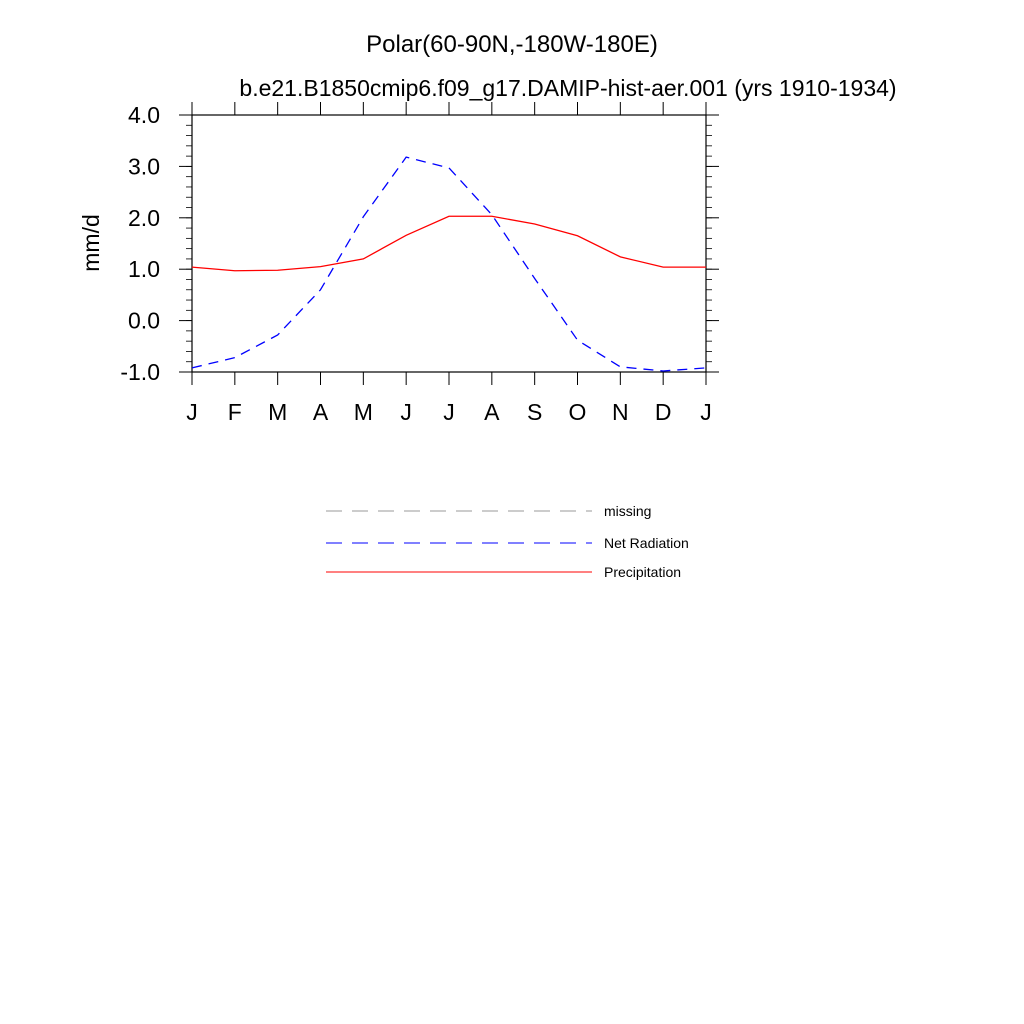 The width and height of the screenshot is (1024, 1024). What do you see at coordinates (235, 412) in the screenshot?
I see `x-tick-label: F` at bounding box center [235, 412].